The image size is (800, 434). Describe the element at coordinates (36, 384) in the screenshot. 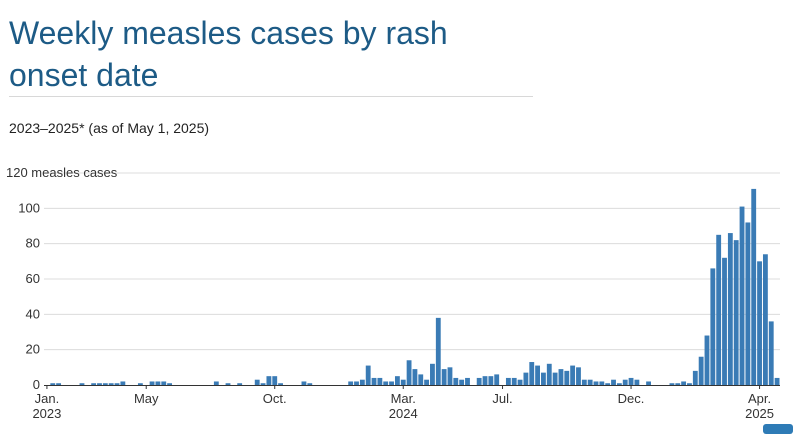

I see `y-tick-label: 0` at that location.